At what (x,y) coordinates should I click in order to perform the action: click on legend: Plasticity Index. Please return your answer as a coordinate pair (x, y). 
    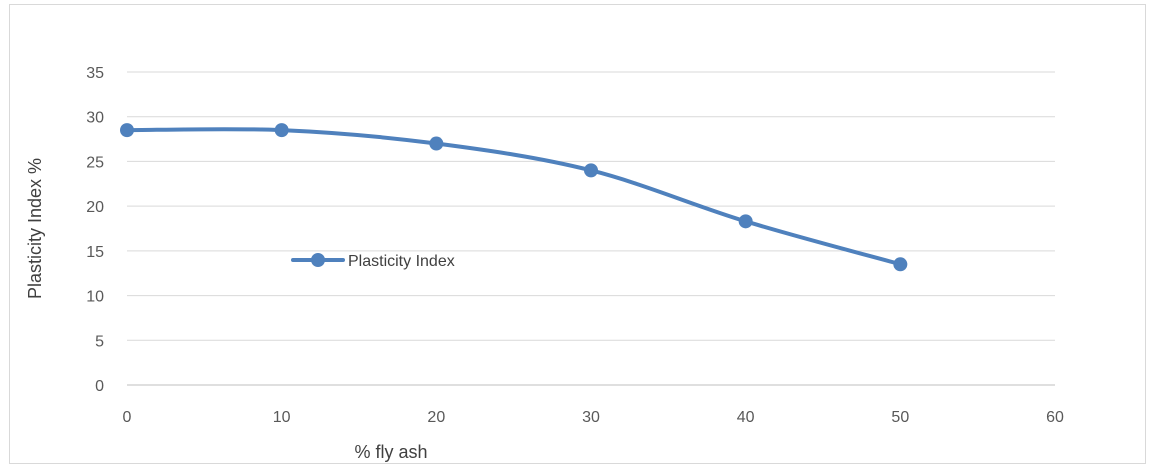
    Looking at the image, I should click on (373, 261).